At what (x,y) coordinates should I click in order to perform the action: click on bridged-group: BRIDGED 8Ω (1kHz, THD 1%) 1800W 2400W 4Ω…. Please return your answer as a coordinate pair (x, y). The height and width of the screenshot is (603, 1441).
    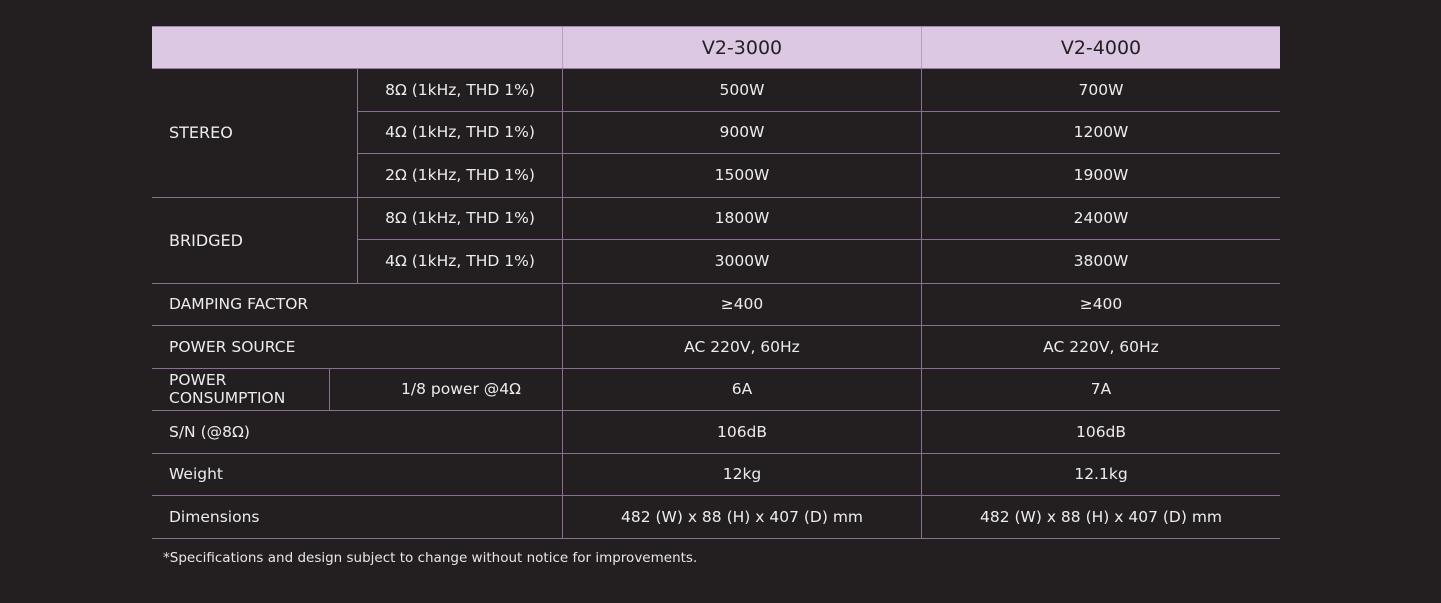
    Looking at the image, I should click on (716, 240).